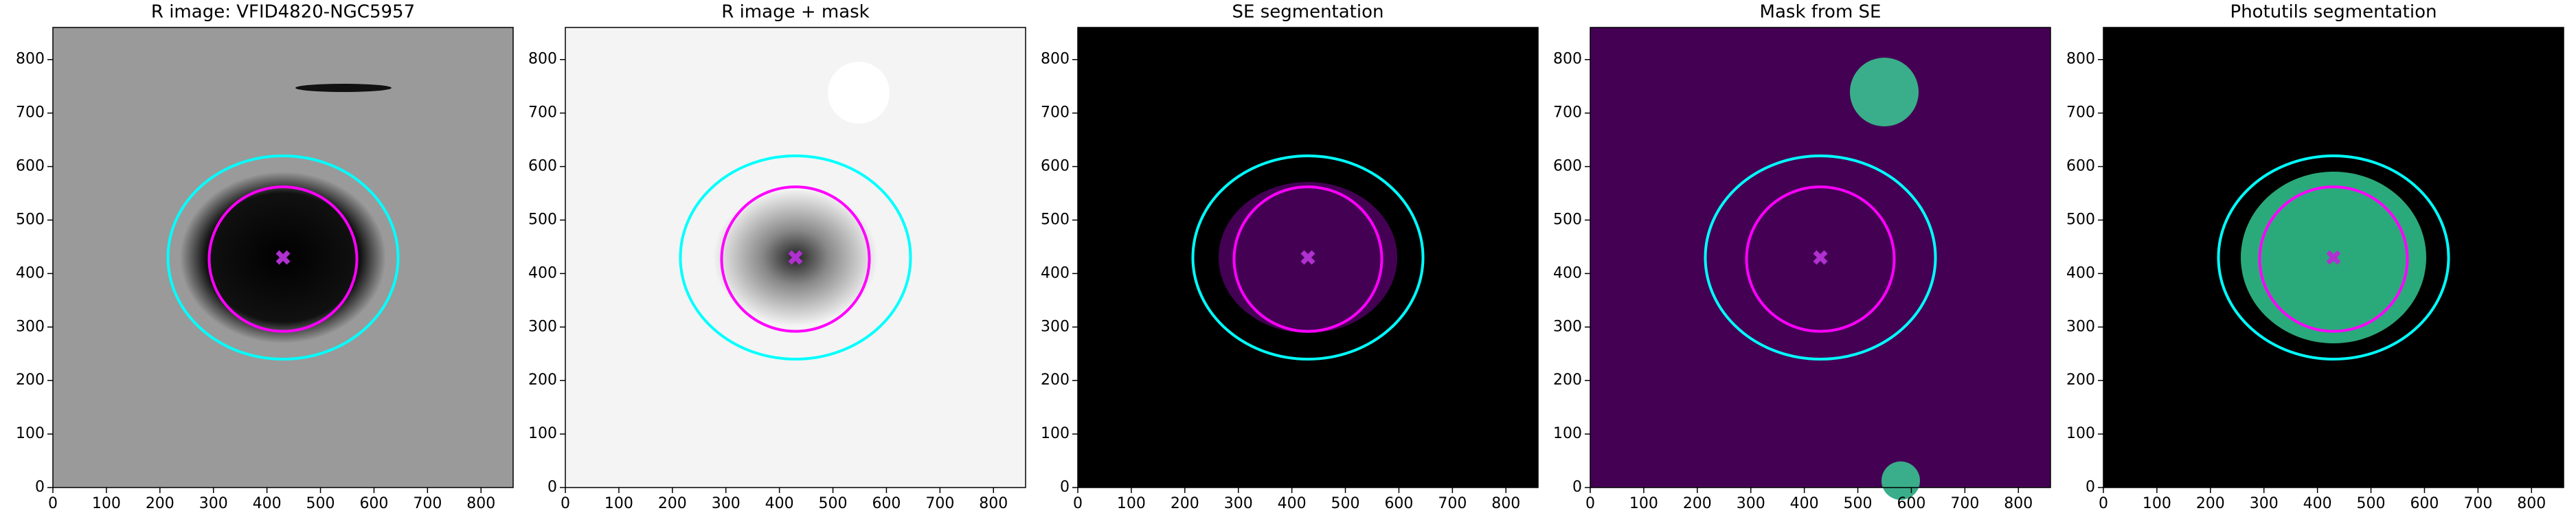  I want to click on panel-title: Photutils segmentation, so click(2333, 12).